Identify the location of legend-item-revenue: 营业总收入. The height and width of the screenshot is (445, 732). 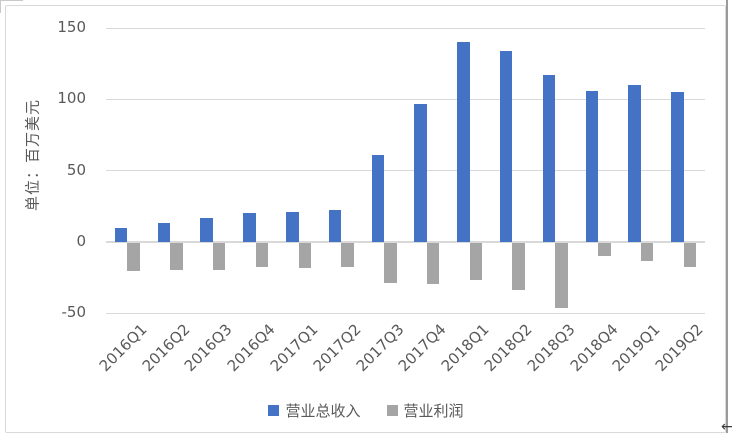
(314, 410).